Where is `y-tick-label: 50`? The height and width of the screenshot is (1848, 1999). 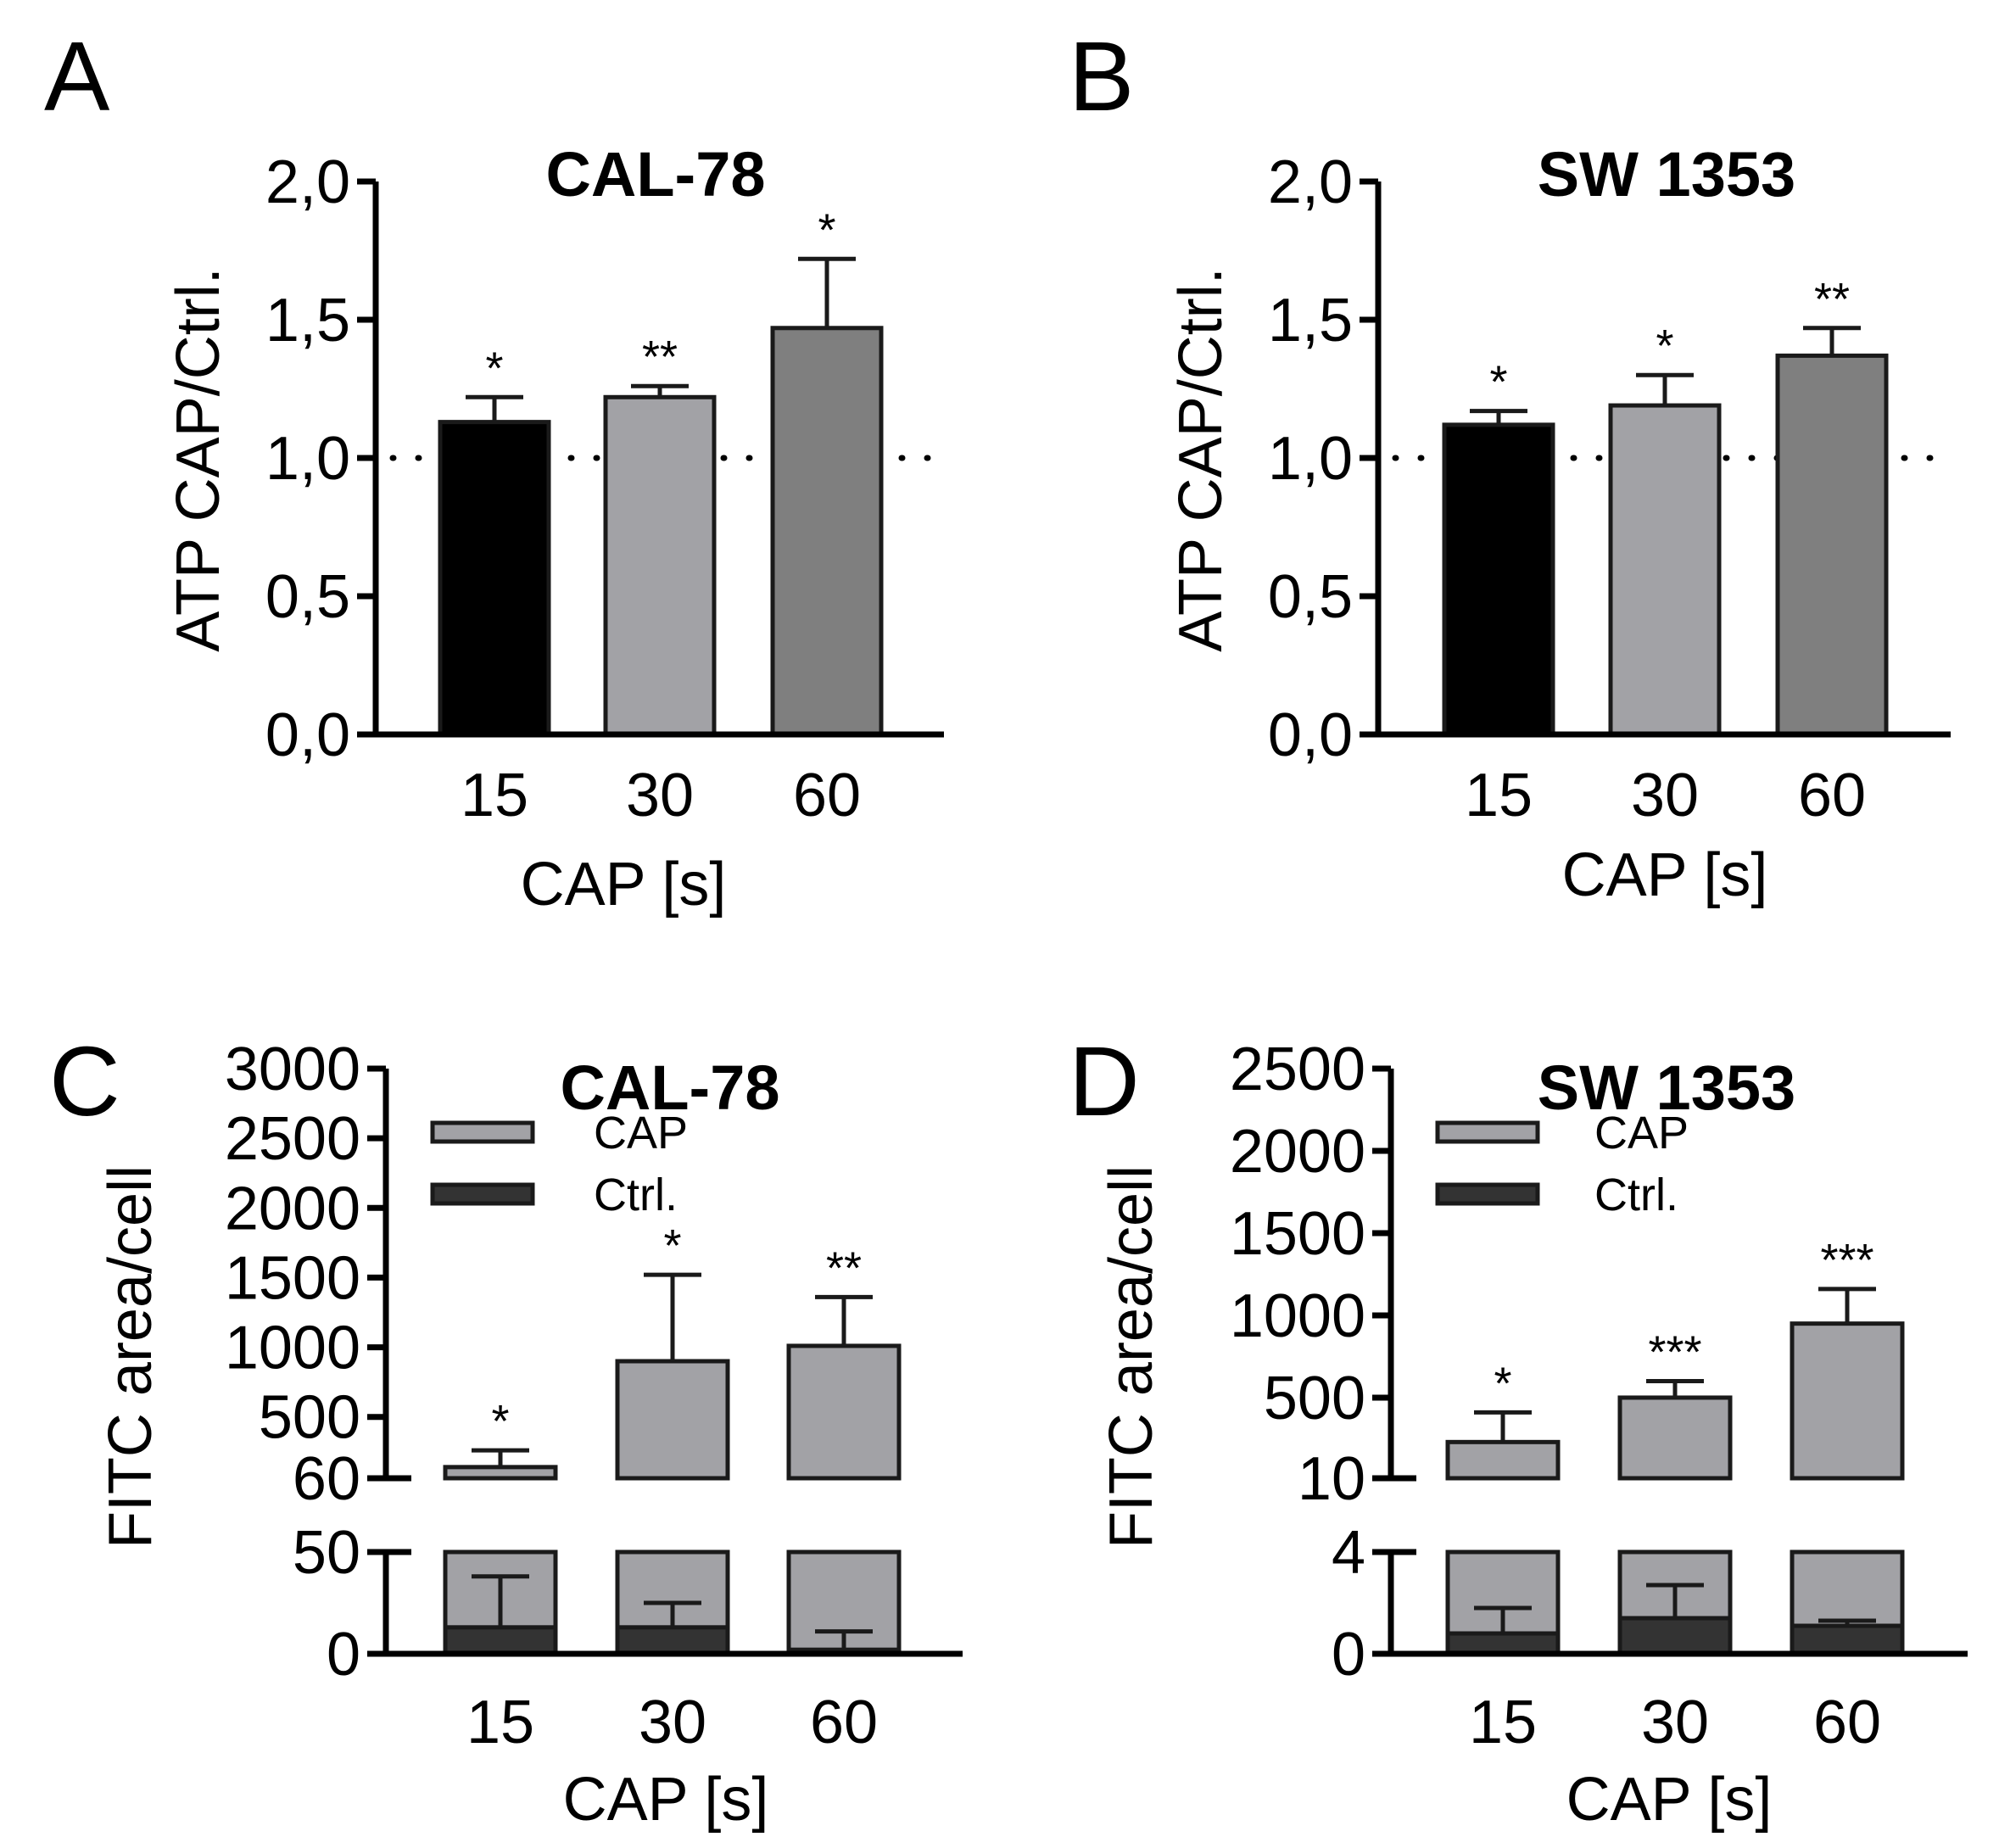 y-tick-label: 50 is located at coordinates (326, 1553).